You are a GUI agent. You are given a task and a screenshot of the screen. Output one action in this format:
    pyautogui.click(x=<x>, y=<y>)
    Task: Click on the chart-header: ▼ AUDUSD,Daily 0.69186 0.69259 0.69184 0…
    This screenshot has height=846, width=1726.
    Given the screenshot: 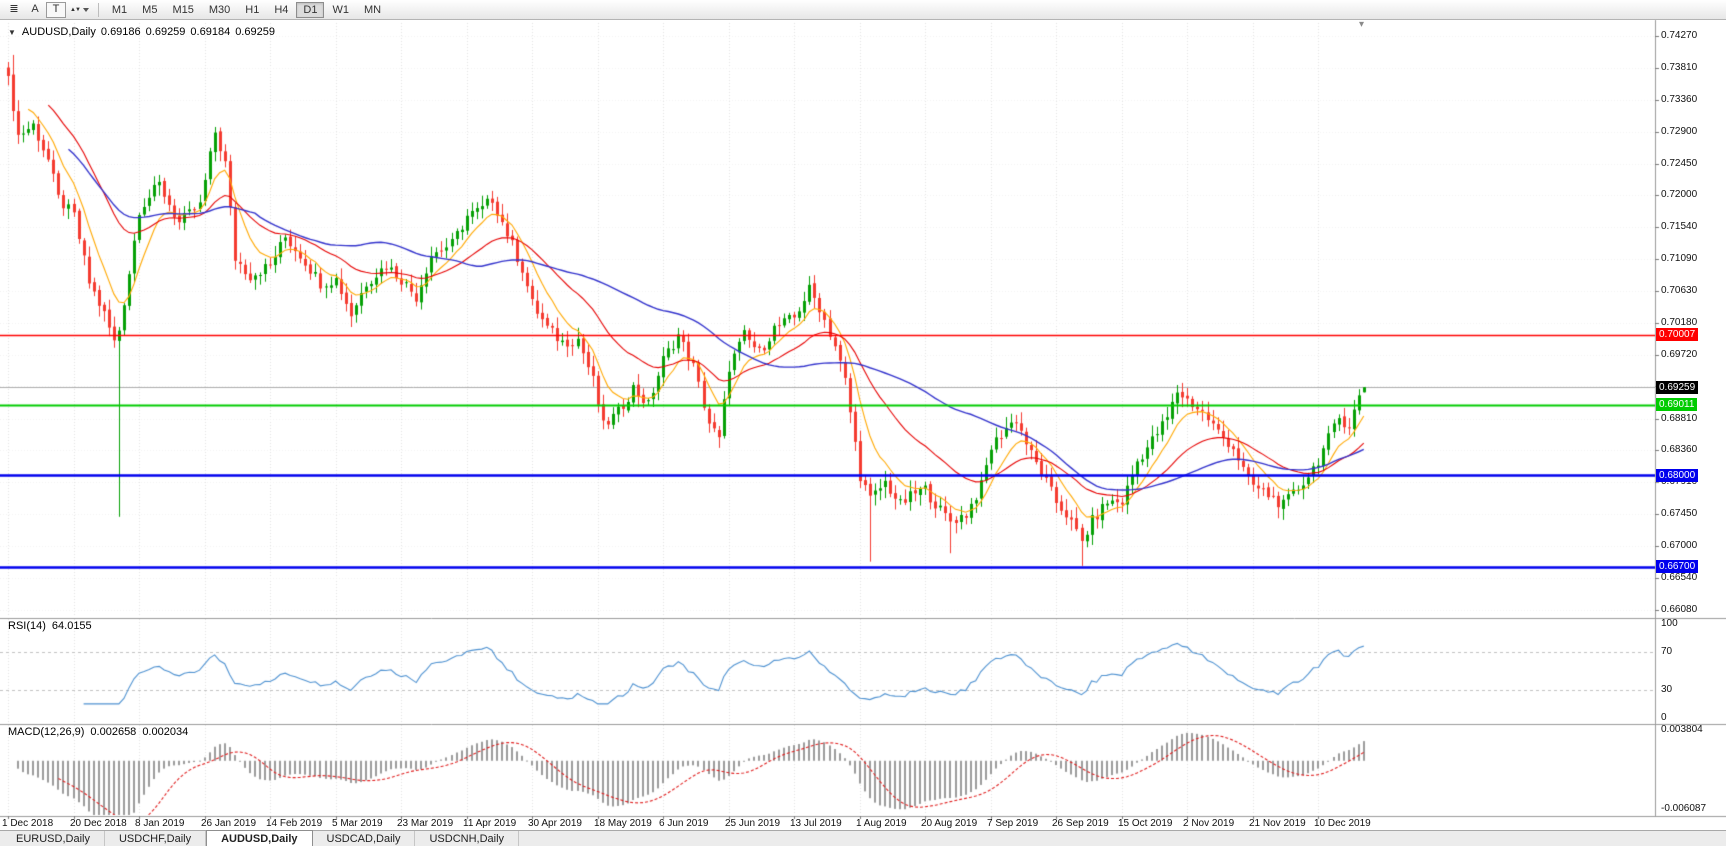 What is the action you would take?
    pyautogui.click(x=141, y=32)
    